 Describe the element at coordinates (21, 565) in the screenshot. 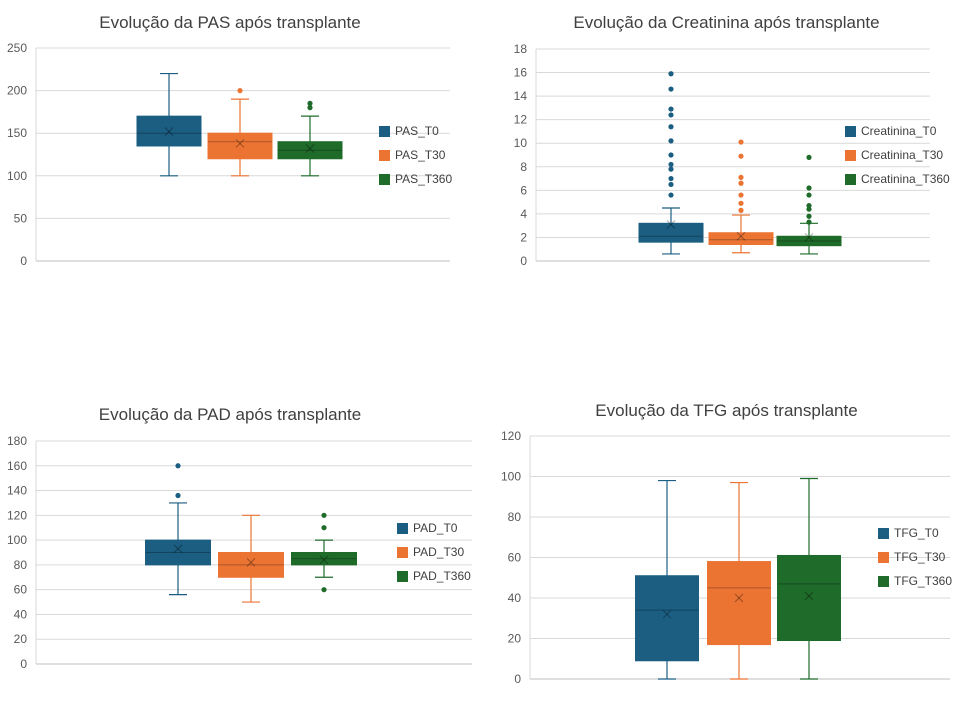

I see `y-tick-label: 80` at that location.